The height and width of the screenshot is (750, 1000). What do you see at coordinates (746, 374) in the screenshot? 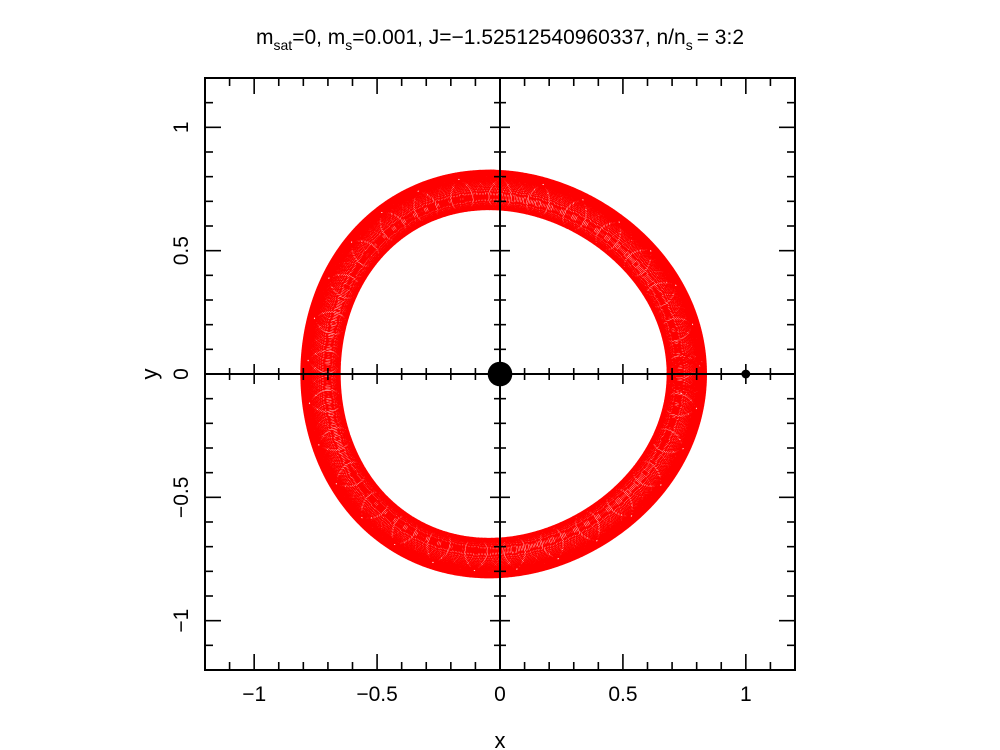
I see `secondary-body-marker` at bounding box center [746, 374].